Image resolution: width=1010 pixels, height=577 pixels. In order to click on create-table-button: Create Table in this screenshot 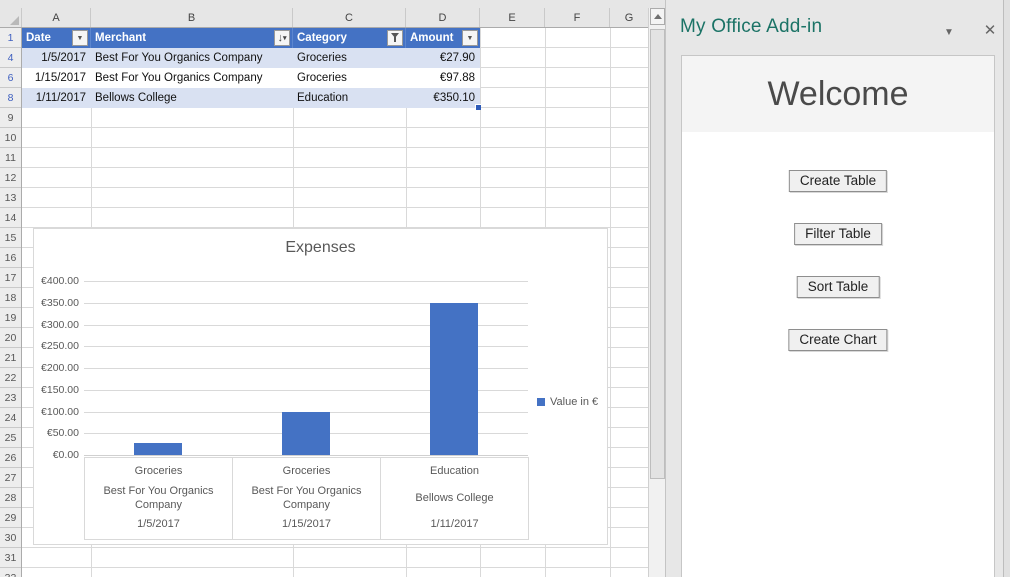, I will do `click(838, 181)`.